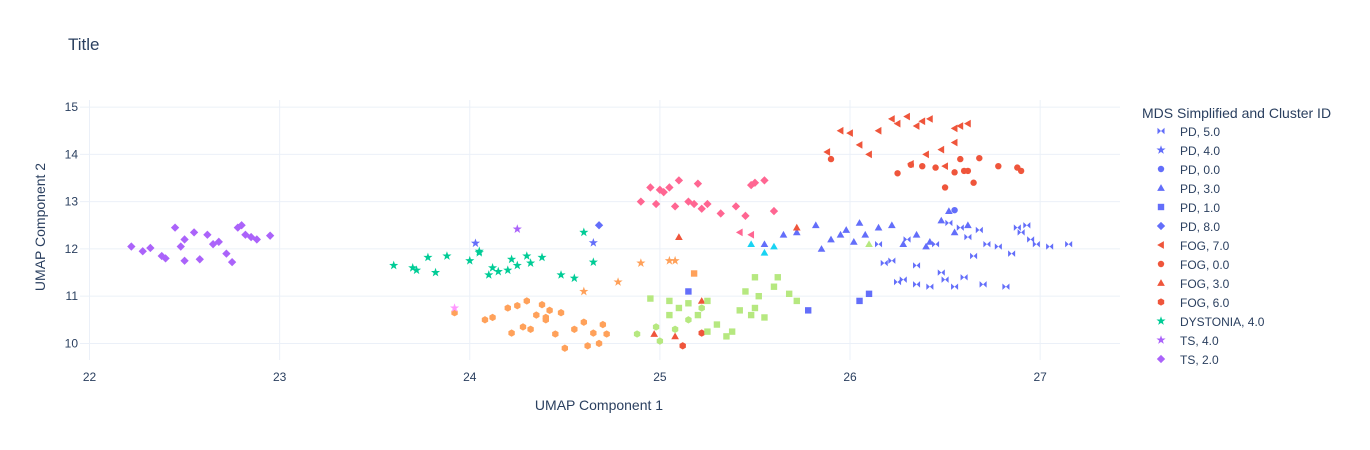 Image resolution: width=1370 pixels, height=450 pixels. I want to click on y-tick-label: 12, so click(72, 249).